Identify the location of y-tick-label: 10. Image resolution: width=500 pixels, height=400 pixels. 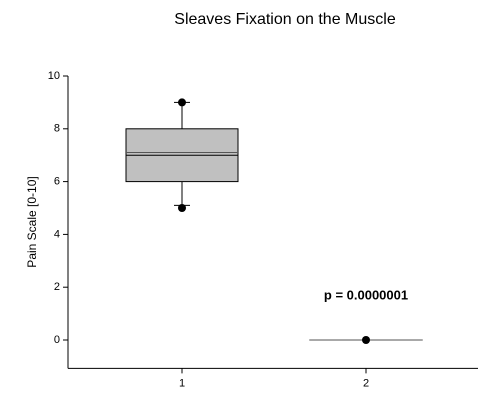
(54, 76).